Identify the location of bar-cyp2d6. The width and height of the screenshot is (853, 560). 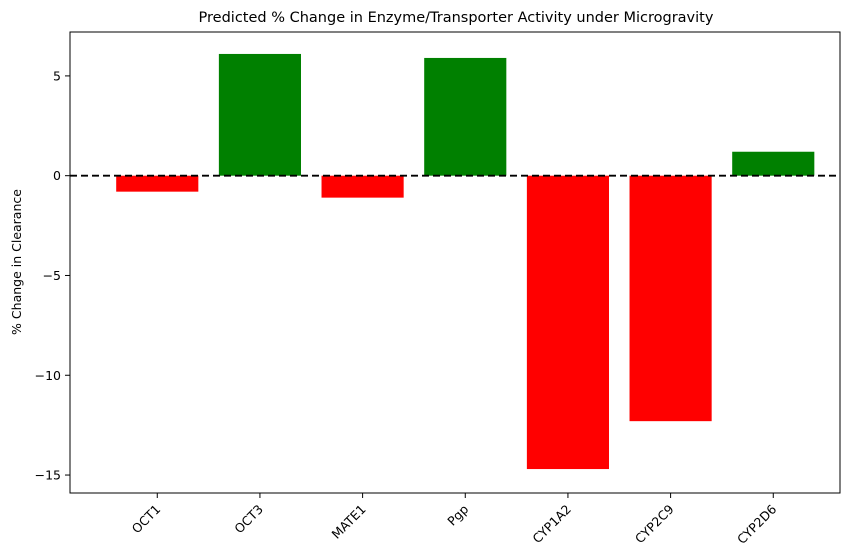
(773, 163).